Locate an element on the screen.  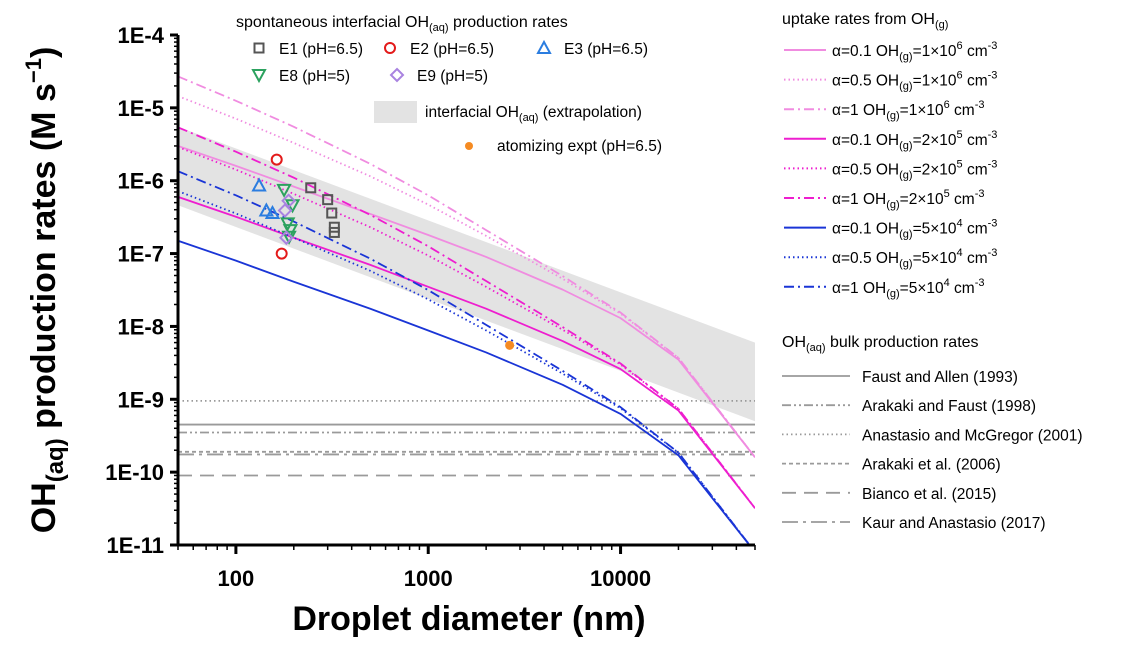
atomizing-markers is located at coordinates (510, 345).